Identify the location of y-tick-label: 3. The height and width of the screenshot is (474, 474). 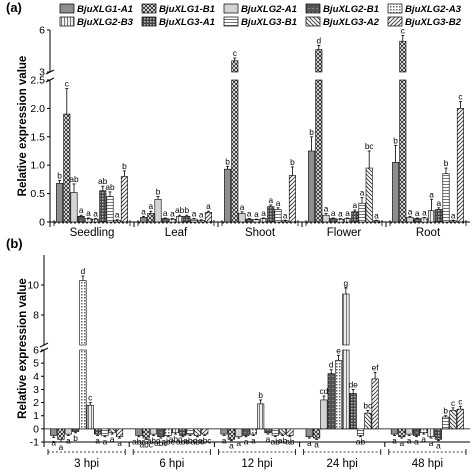
(36, 390).